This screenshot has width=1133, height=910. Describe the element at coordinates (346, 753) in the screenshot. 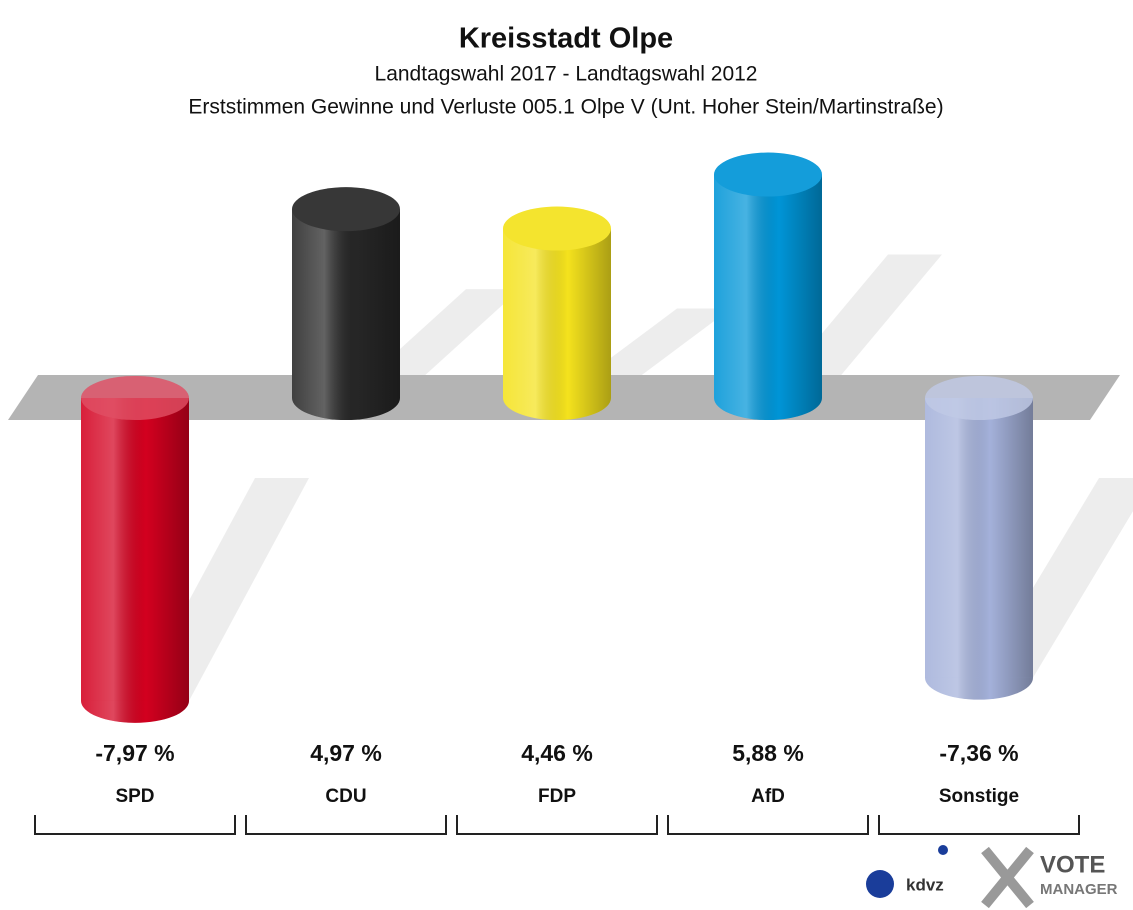

I see `value-label: 4,97 %` at that location.